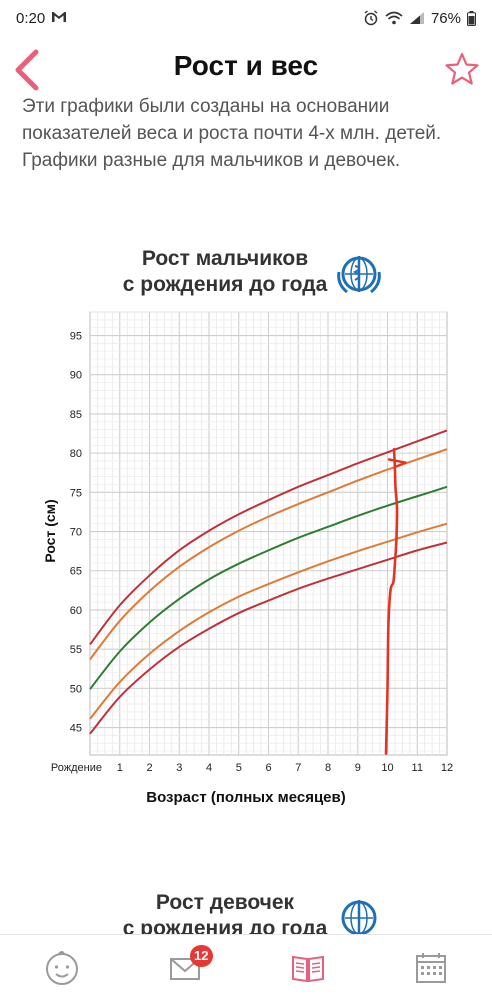 This screenshot has height=1000, width=492. What do you see at coordinates (76, 493) in the screenshot?
I see `y-tick-label: 75` at bounding box center [76, 493].